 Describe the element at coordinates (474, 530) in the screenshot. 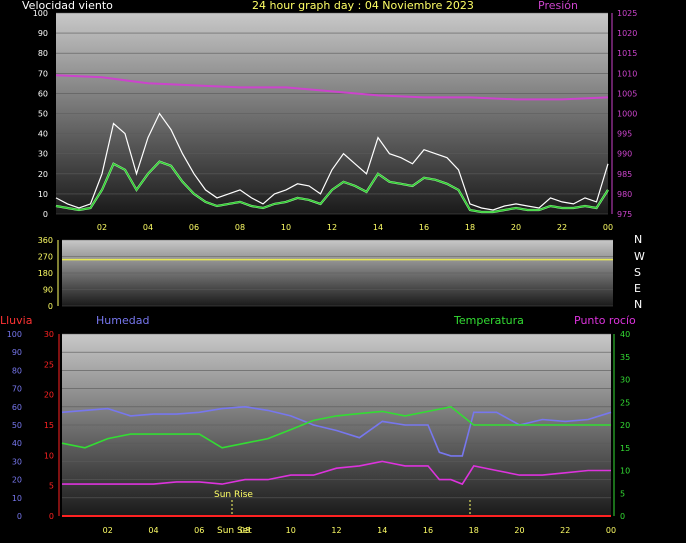

I see `climate-xtick-label: 18` at that location.